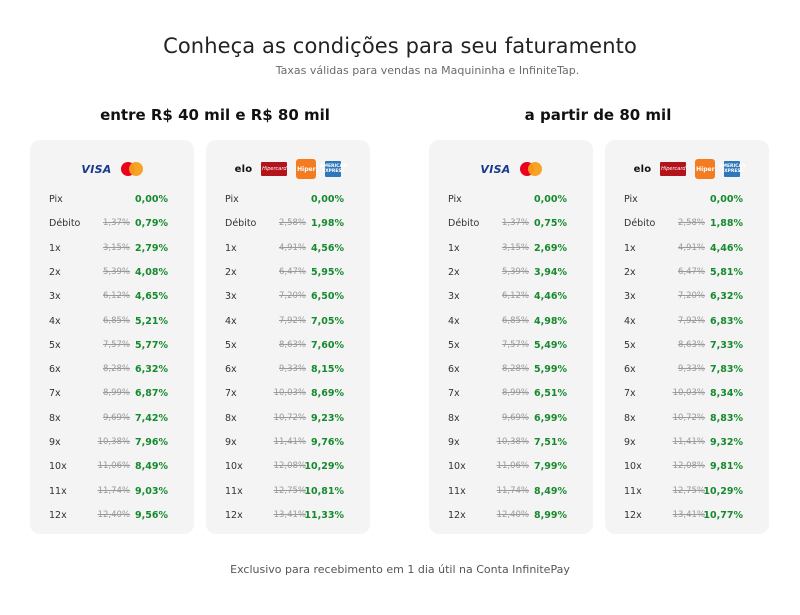  I want to click on old-rate: 6,12%, so click(116, 296).